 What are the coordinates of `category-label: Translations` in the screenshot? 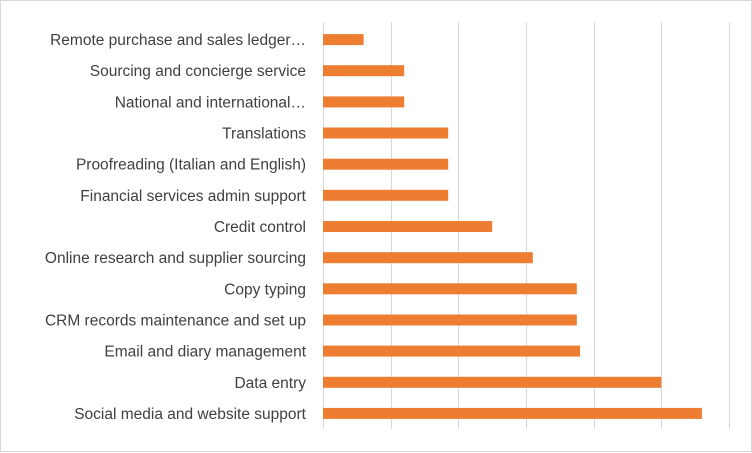 It's located at (264, 134).